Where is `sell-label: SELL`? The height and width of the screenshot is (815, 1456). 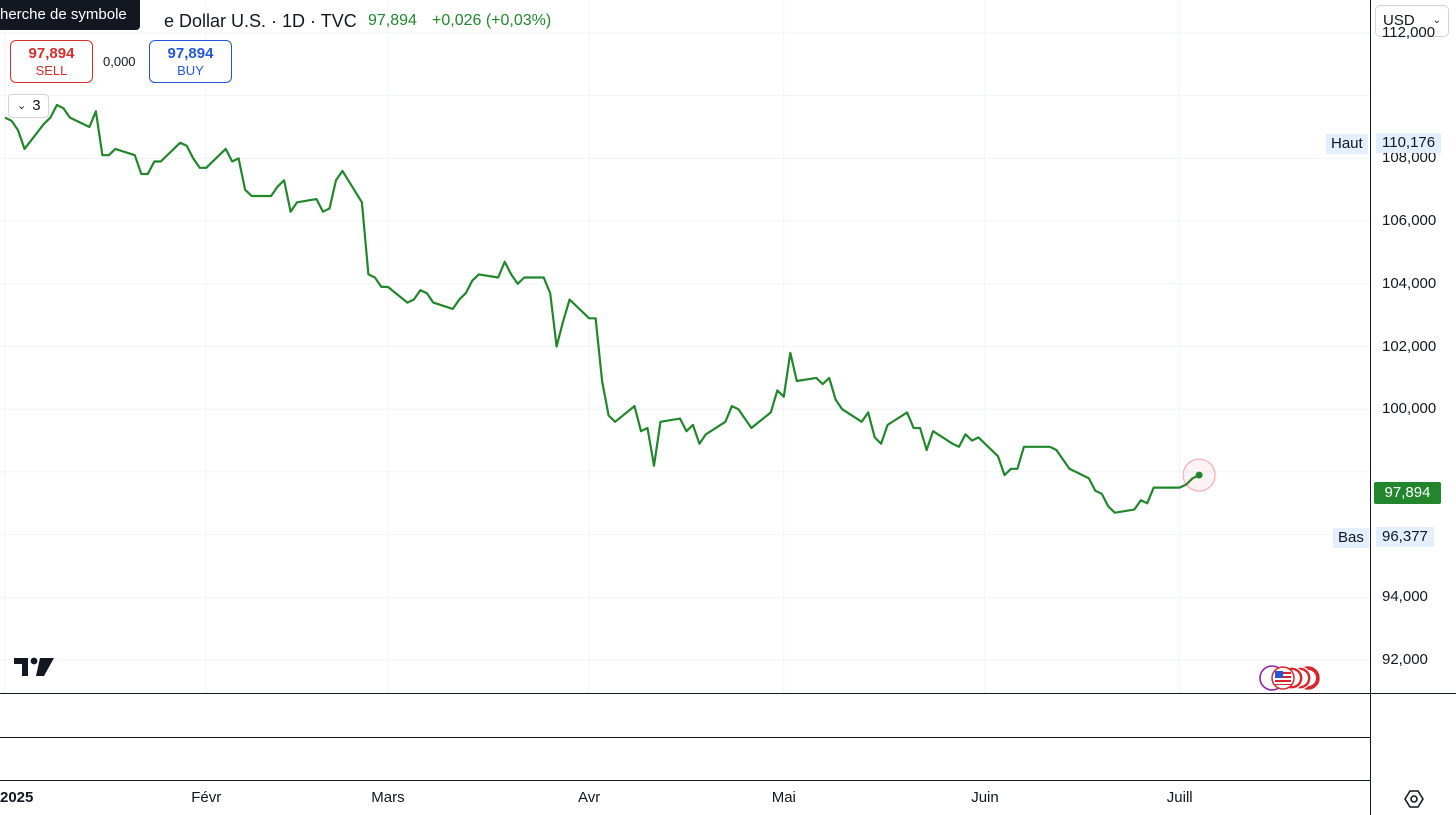
sell-label: SELL is located at coordinates (51, 70).